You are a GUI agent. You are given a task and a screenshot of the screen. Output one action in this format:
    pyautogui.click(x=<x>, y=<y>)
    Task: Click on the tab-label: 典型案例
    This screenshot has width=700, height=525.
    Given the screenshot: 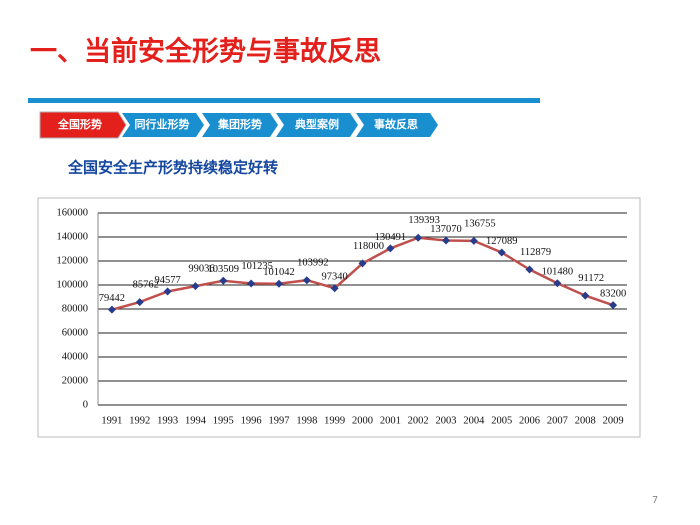 What is the action you would take?
    pyautogui.click(x=317, y=124)
    